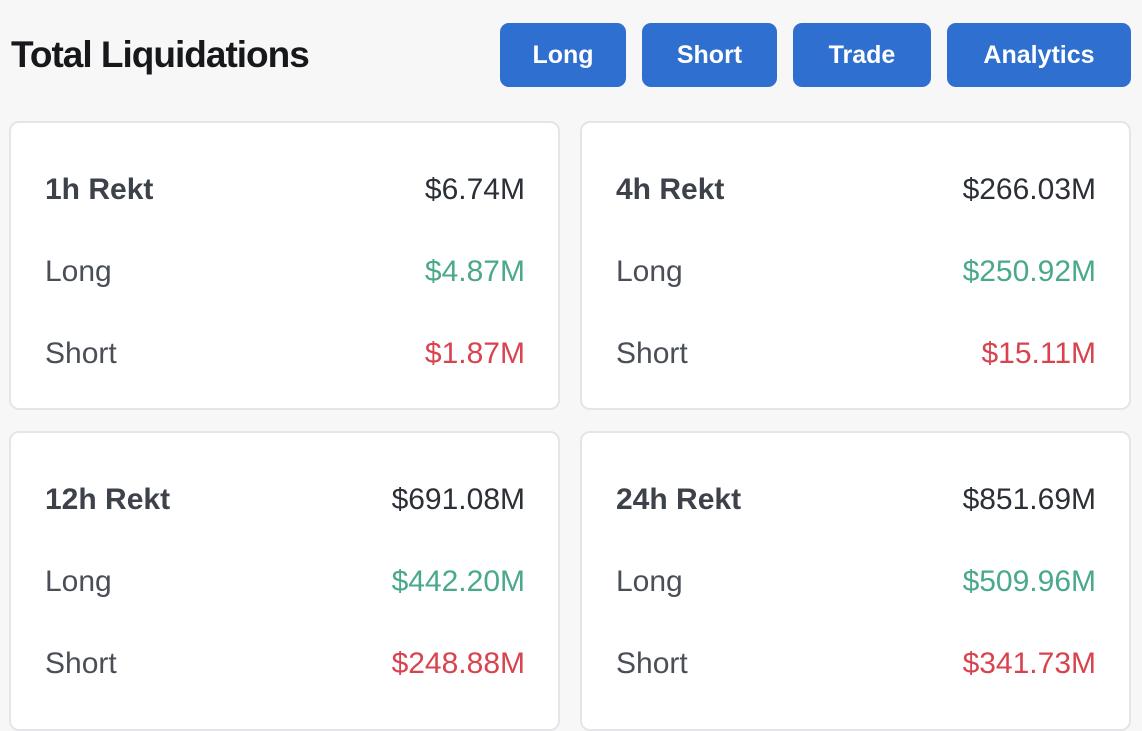 The width and height of the screenshot is (1142, 731). What do you see at coordinates (1039, 55) in the screenshot?
I see `analytics-button: Analytics` at bounding box center [1039, 55].